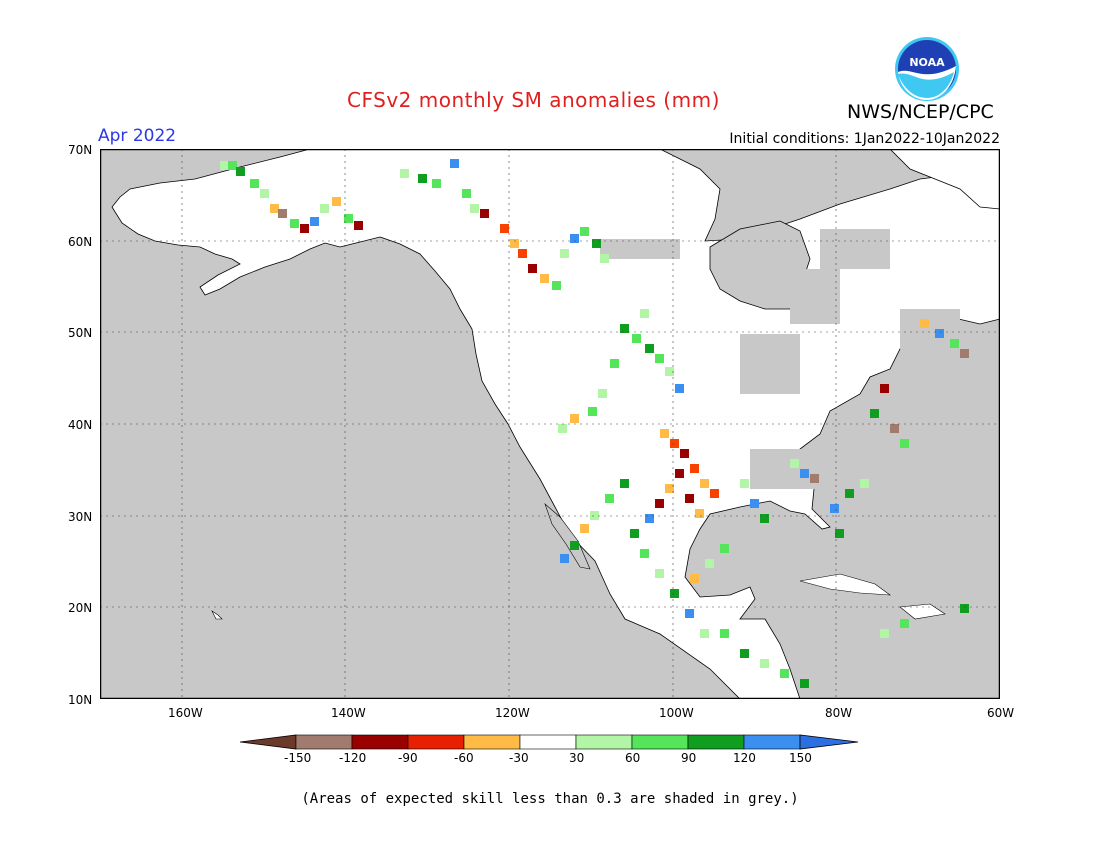 The image size is (1100, 850). I want to click on lon-label-160w: 160W, so click(185, 713).